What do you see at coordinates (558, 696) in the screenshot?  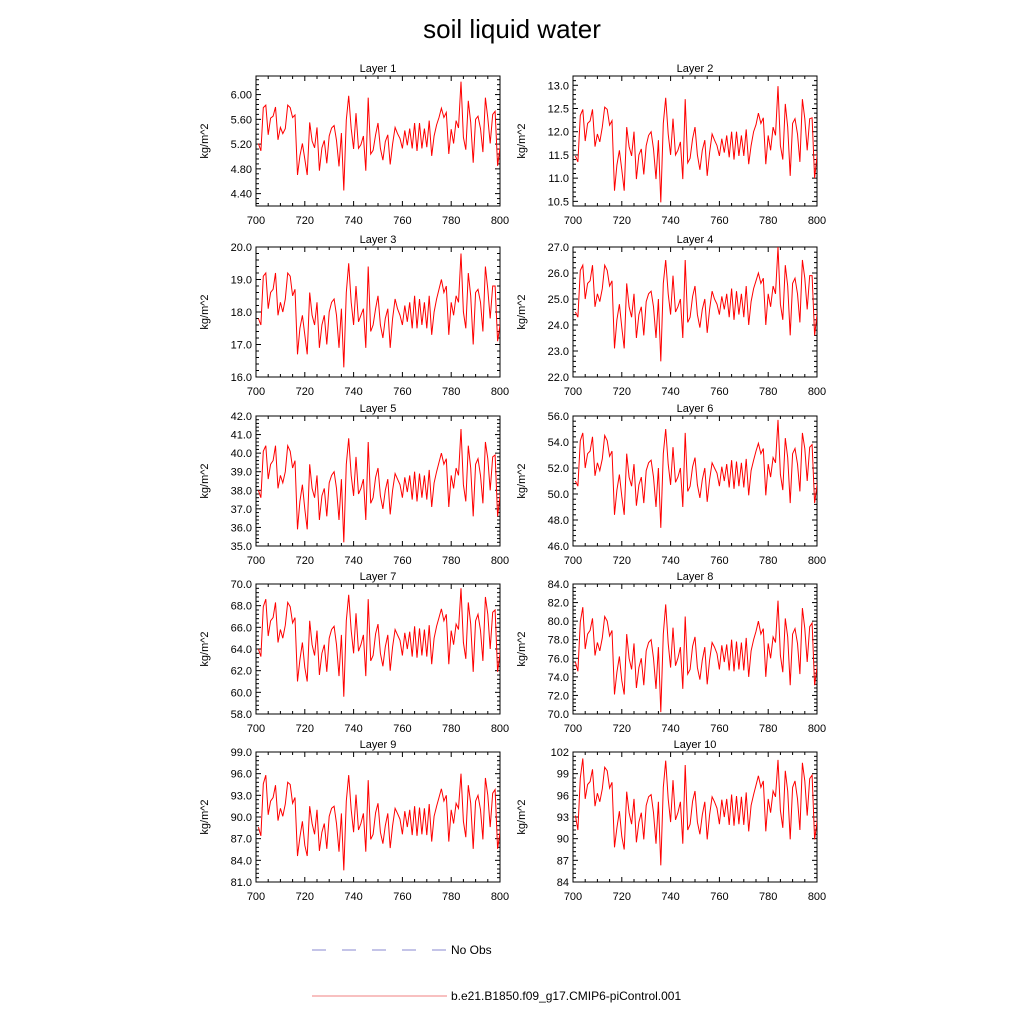 I see `y-tick-label: 72.0` at bounding box center [558, 696].